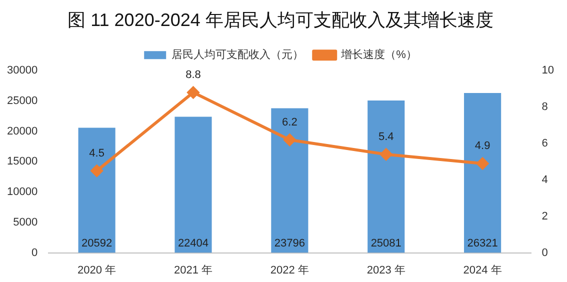 This screenshot has height=282, width=567. What do you see at coordinates (545, 216) in the screenshot?
I see `y2-tick-label: 2` at bounding box center [545, 216].